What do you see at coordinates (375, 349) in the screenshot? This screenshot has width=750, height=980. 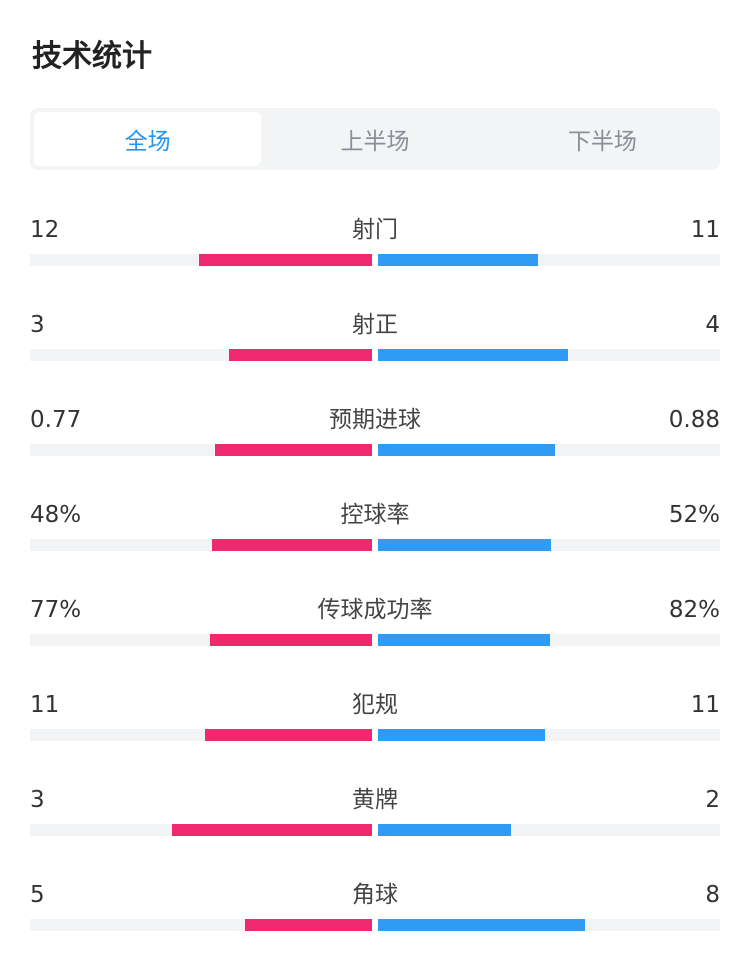 I see `stat-row: 3 射正 4` at bounding box center [375, 349].